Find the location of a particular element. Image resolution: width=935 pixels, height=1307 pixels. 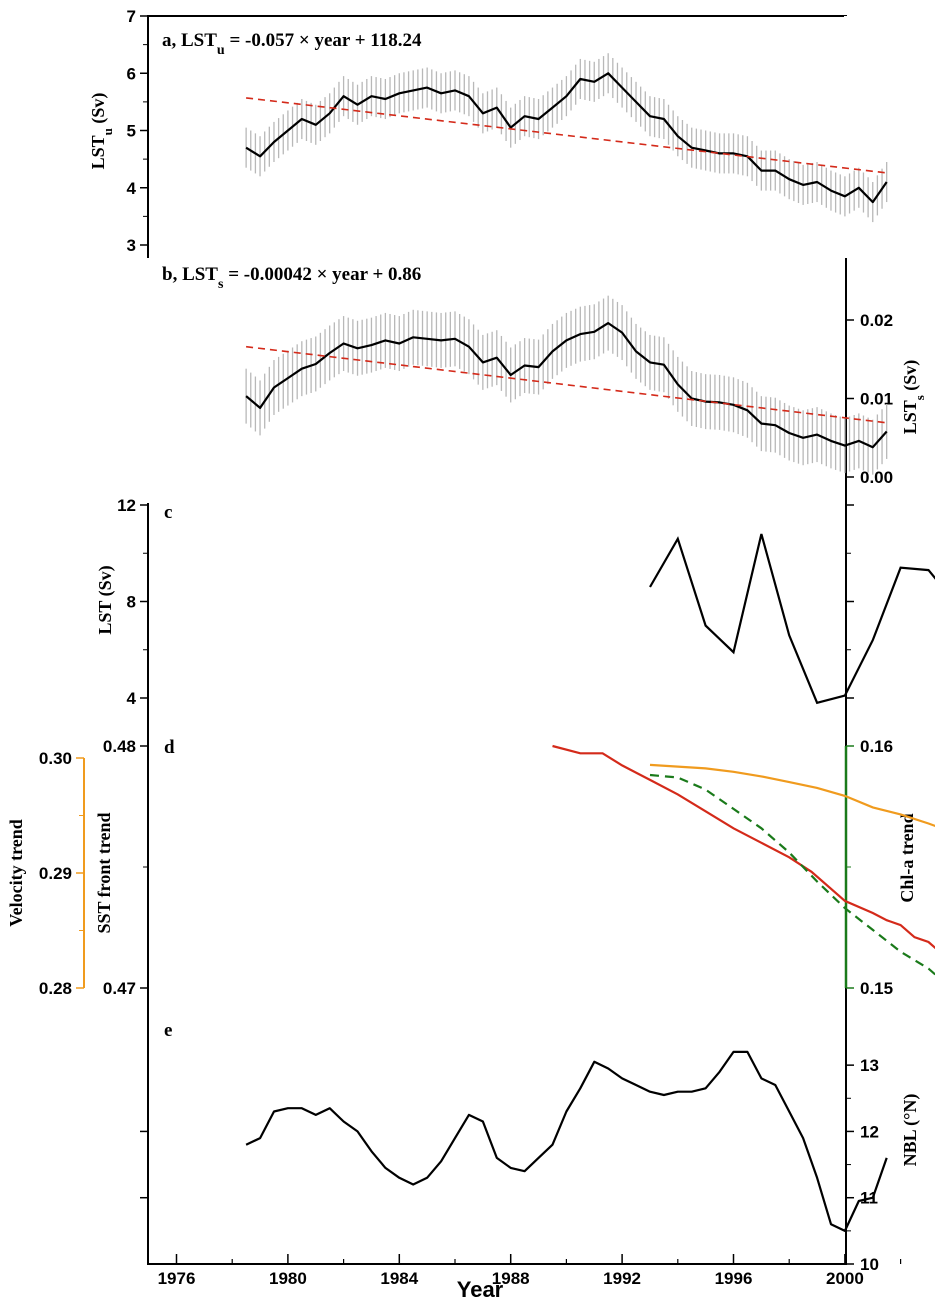

x-tick-label: 1980 is located at coordinates (288, 1278).